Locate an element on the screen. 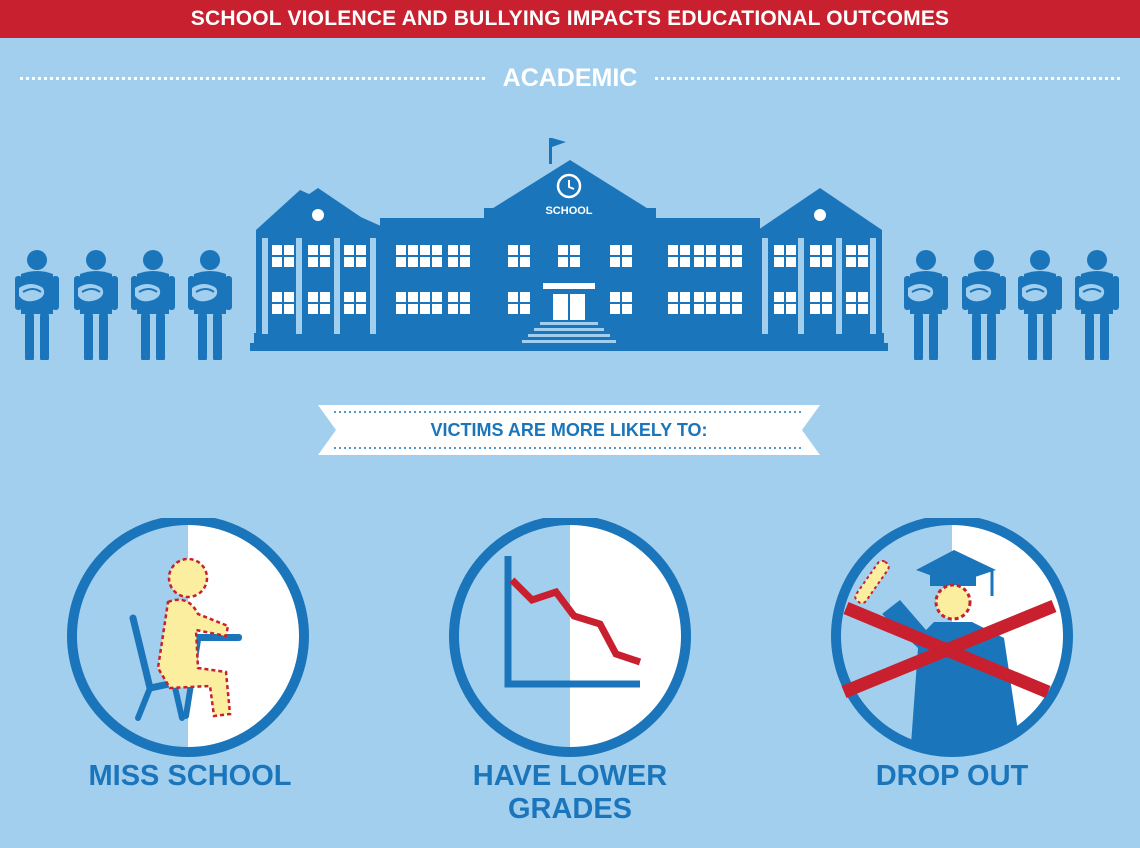 The width and height of the screenshot is (1140, 848). outcome-drop-out is located at coordinates (952, 638).